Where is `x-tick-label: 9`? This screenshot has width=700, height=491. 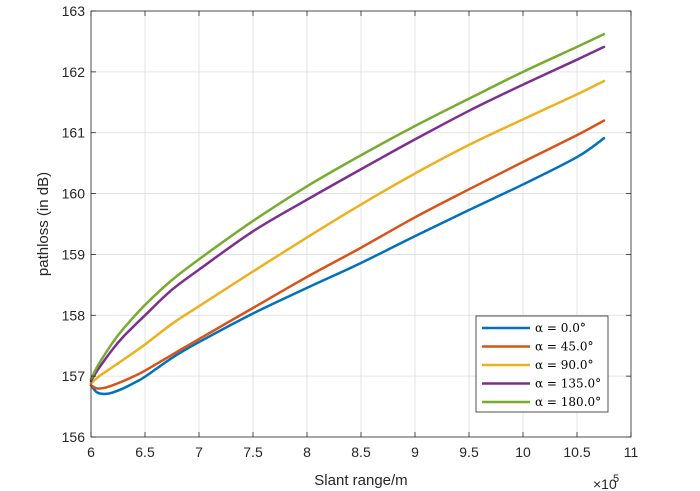
x-tick-label: 9 is located at coordinates (415, 452).